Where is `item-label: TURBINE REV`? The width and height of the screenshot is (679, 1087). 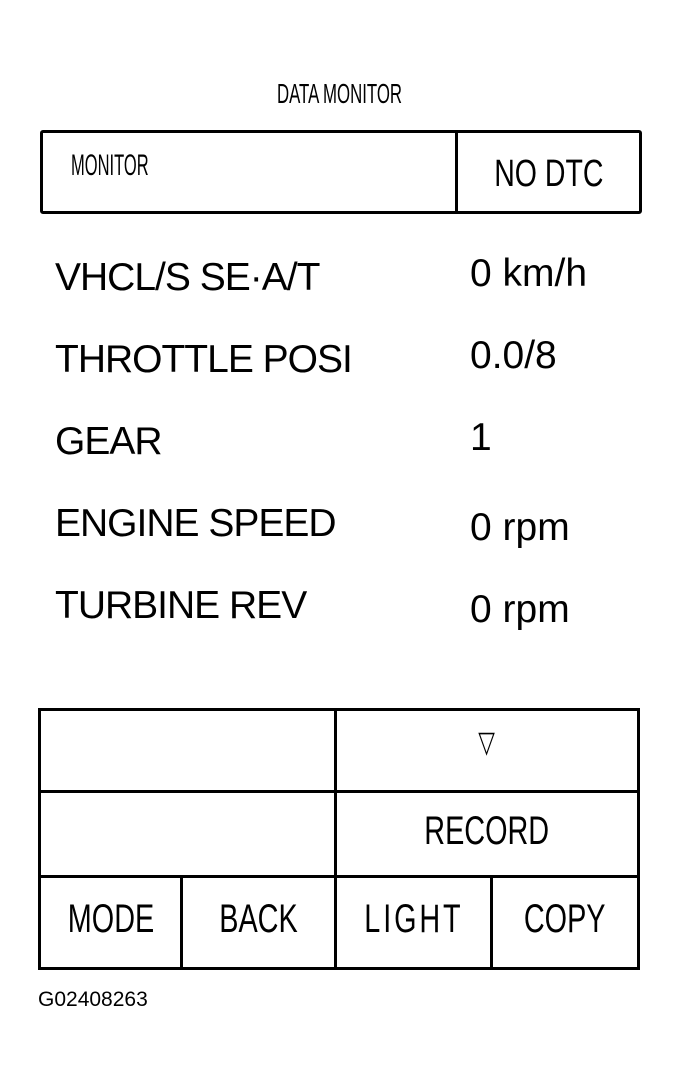
item-label: TURBINE REV is located at coordinates (181, 605).